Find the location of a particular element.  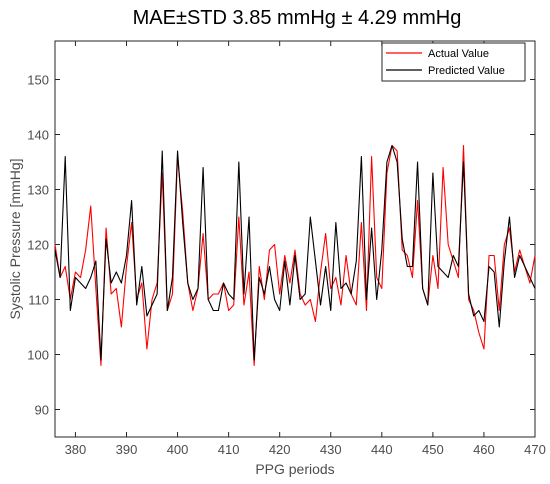

legend-box is located at coordinates (453, 62).